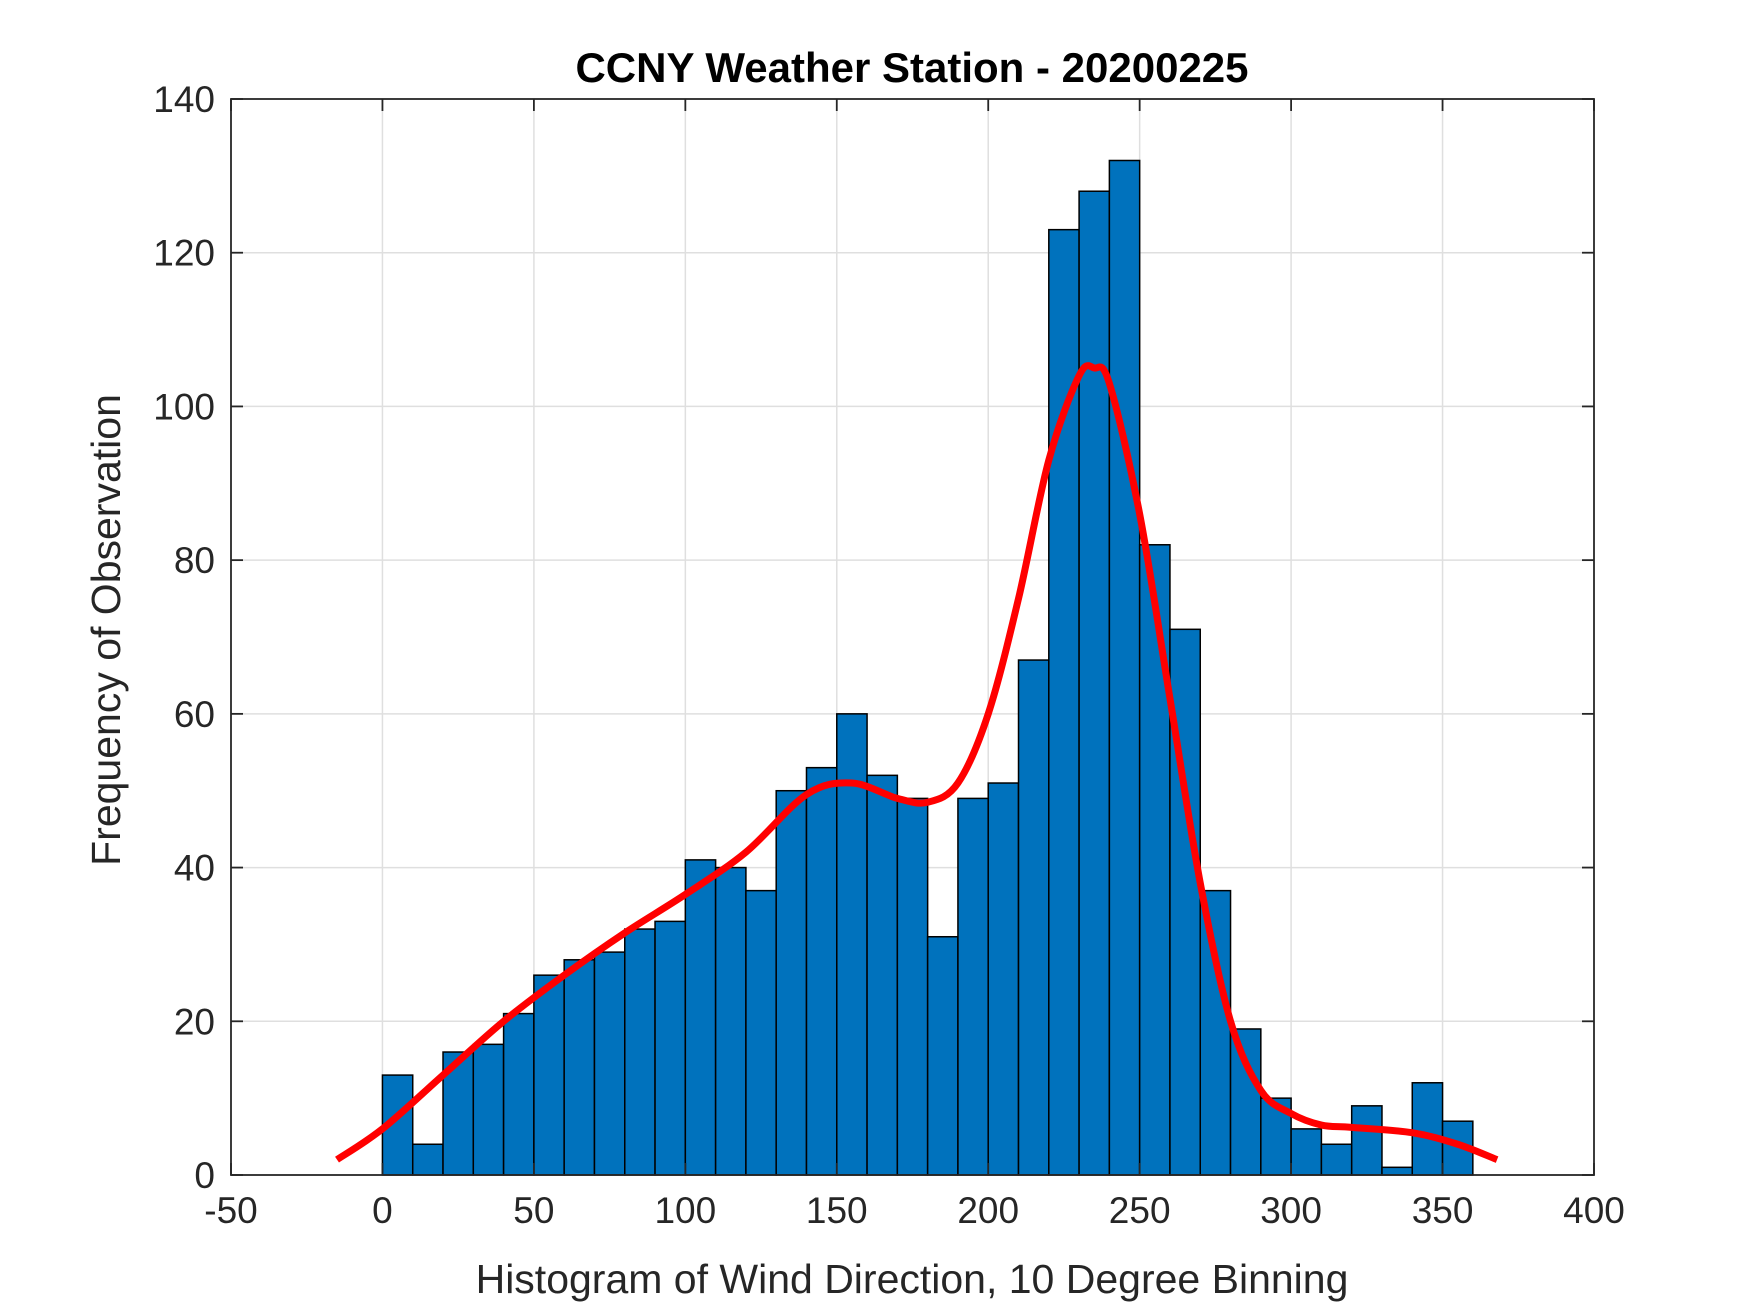  What do you see at coordinates (204, 1175) in the screenshot?
I see `y-tick-label: 0` at bounding box center [204, 1175].